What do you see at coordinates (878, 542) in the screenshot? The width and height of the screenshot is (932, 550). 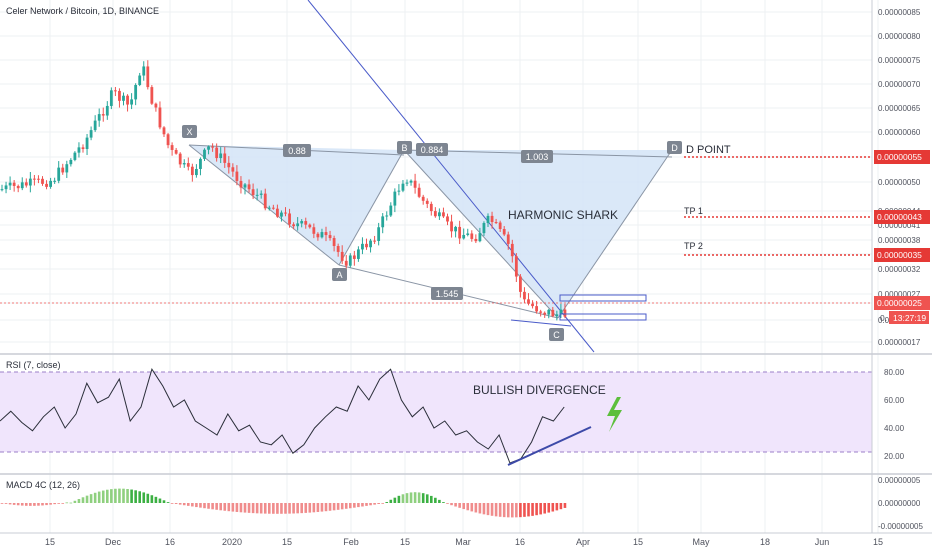 I see `time-tick-label: 15` at bounding box center [878, 542].